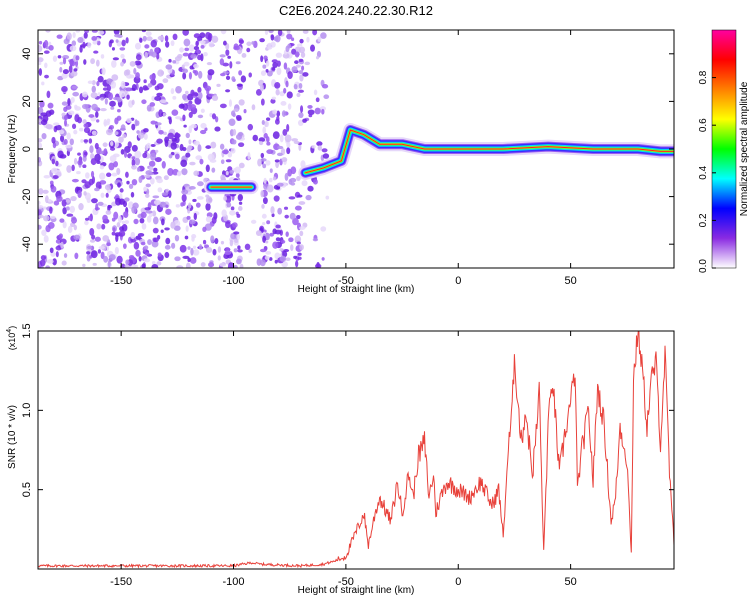  Describe the element at coordinates (234, 582) in the screenshot. I see `x-tick-label: -100` at that location.